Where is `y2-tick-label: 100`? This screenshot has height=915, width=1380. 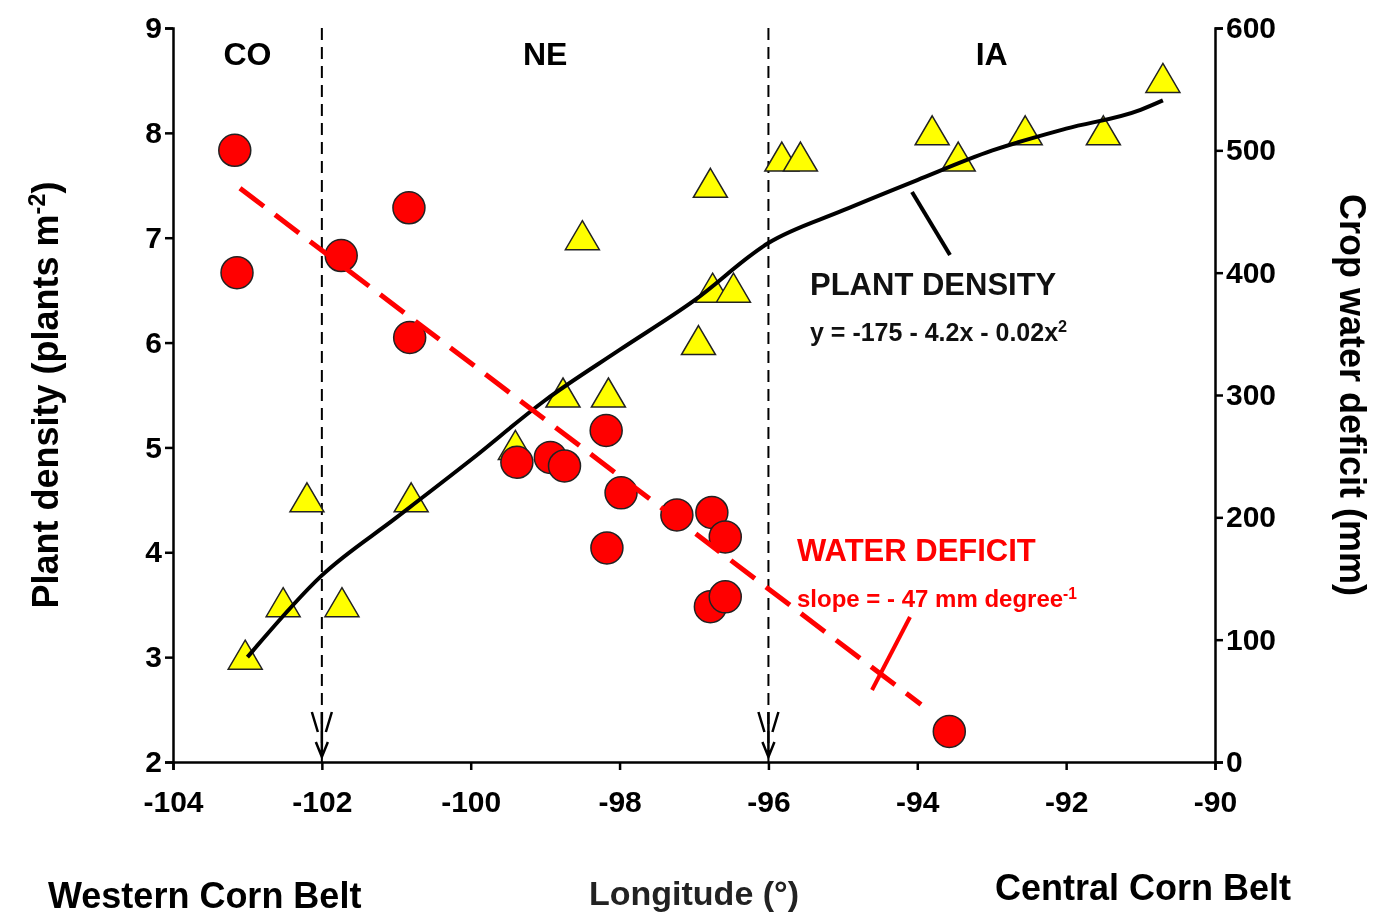
y2-tick-label: 100 is located at coordinates (1251, 639).